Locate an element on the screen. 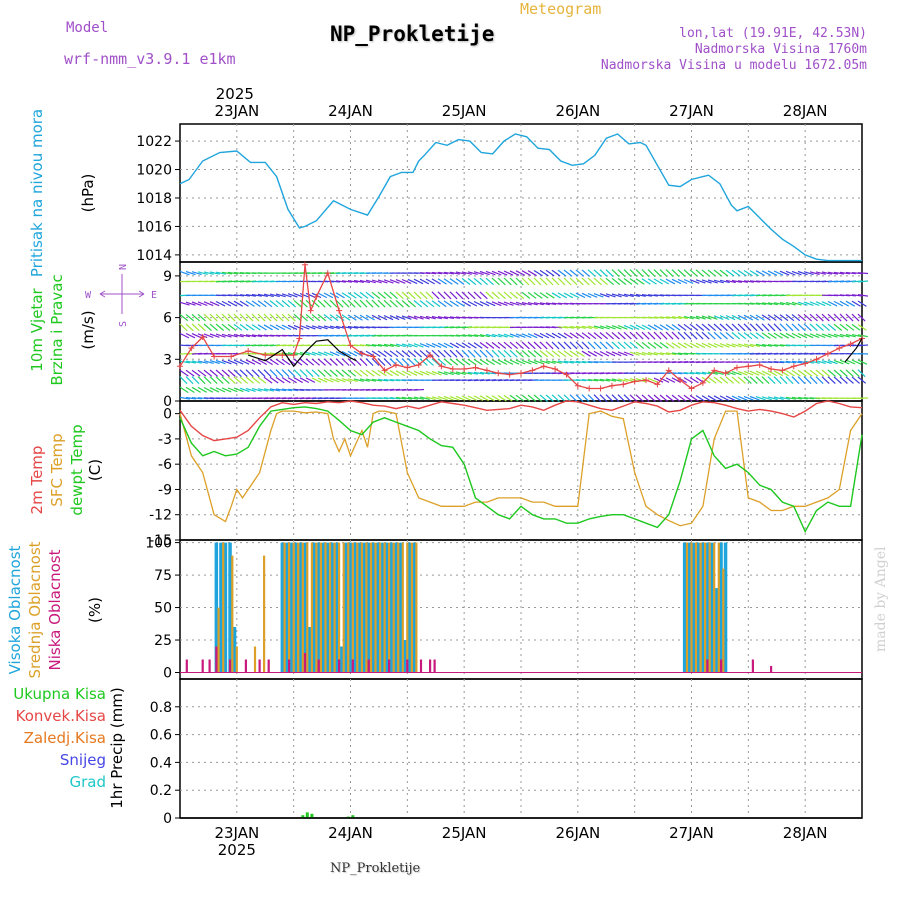 The image size is (900, 900). y-tick-label: 0 is located at coordinates (167, 402).